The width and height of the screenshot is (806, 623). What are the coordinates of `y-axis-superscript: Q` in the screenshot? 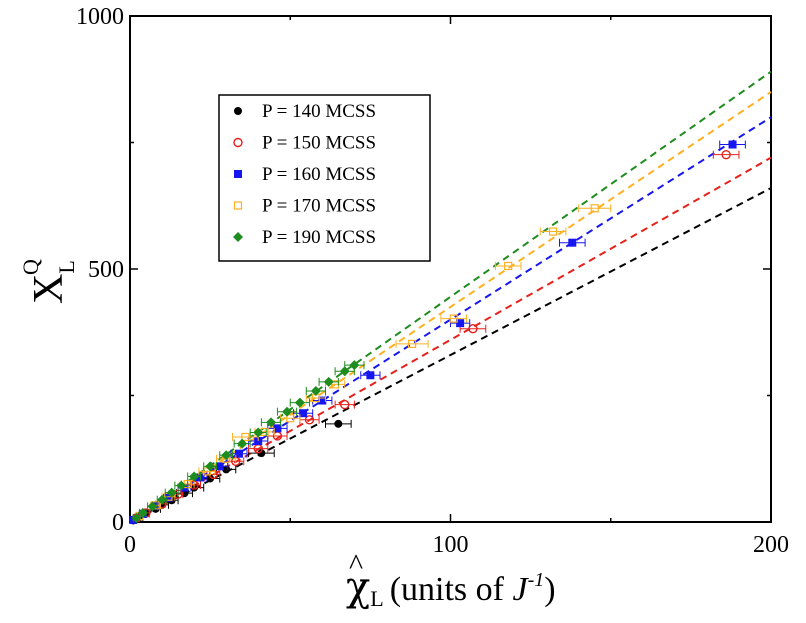 It's located at (30, 267).